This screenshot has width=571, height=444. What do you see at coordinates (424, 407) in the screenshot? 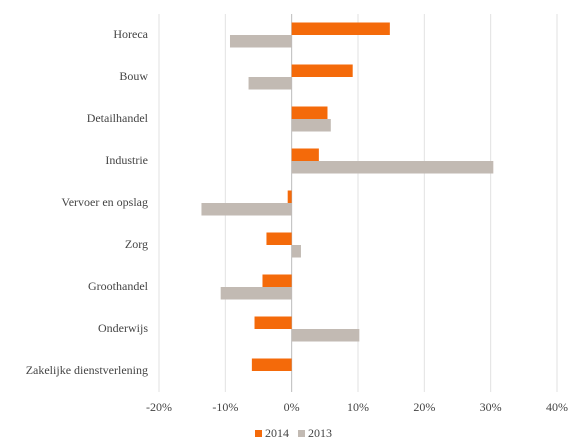
I see `x-tick-label: 20%` at bounding box center [424, 407].